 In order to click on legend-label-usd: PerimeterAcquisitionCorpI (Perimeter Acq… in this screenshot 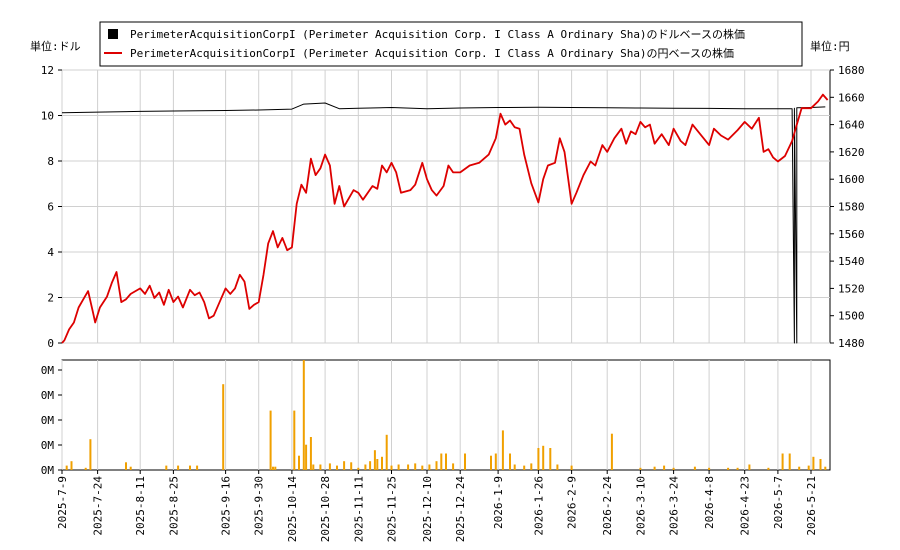, I will do `click(437, 34)`.